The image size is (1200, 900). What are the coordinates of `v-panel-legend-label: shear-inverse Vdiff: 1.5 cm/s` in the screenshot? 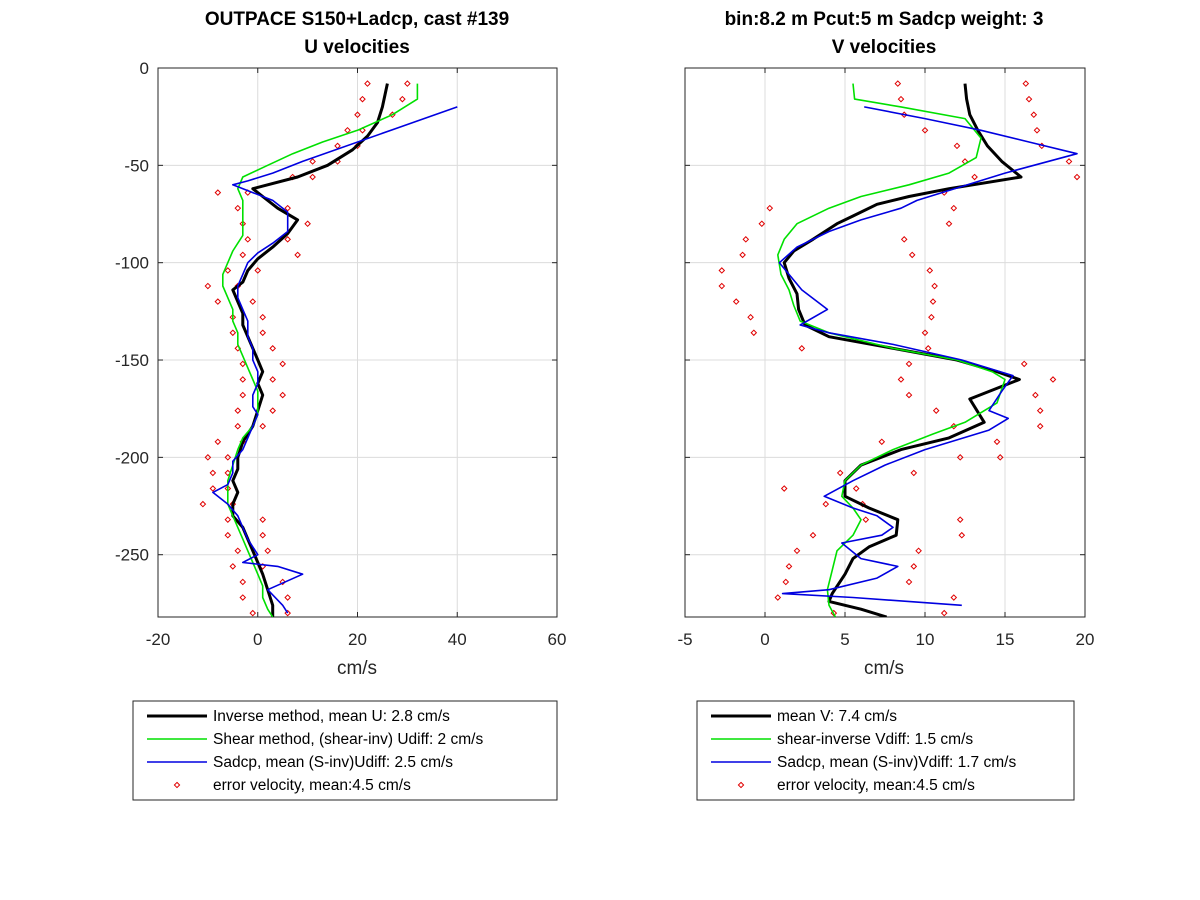 It's located at (875, 739).